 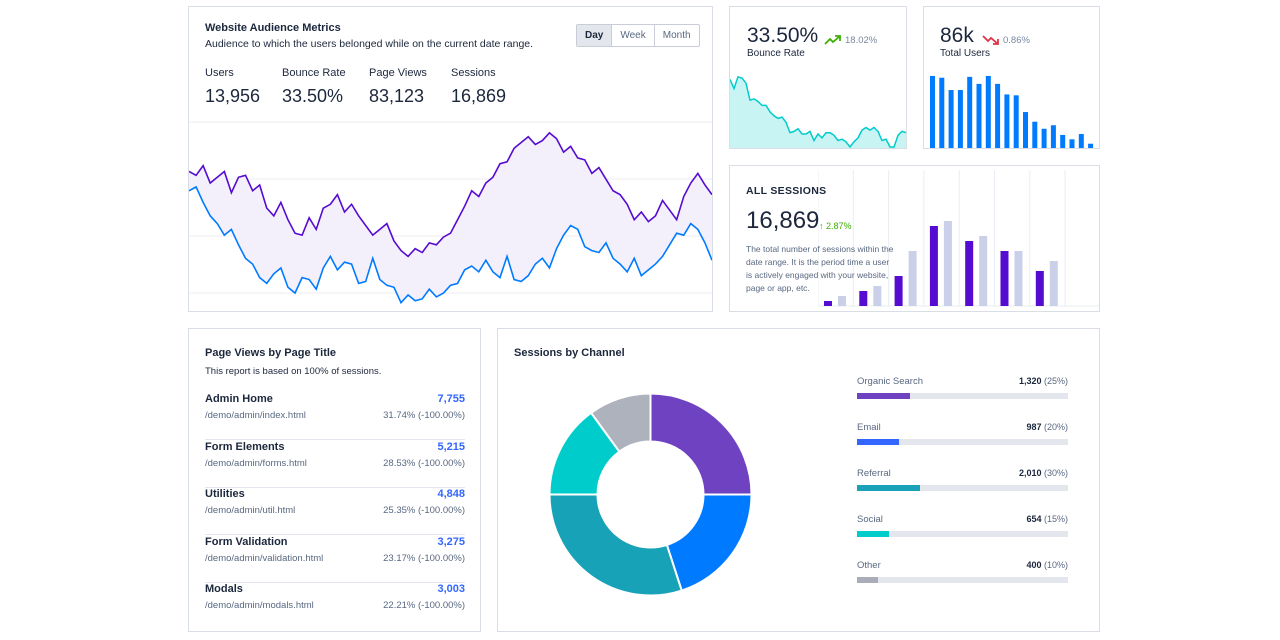 I want to click on date-range-toggle: Day Week Month, so click(x=638, y=35).